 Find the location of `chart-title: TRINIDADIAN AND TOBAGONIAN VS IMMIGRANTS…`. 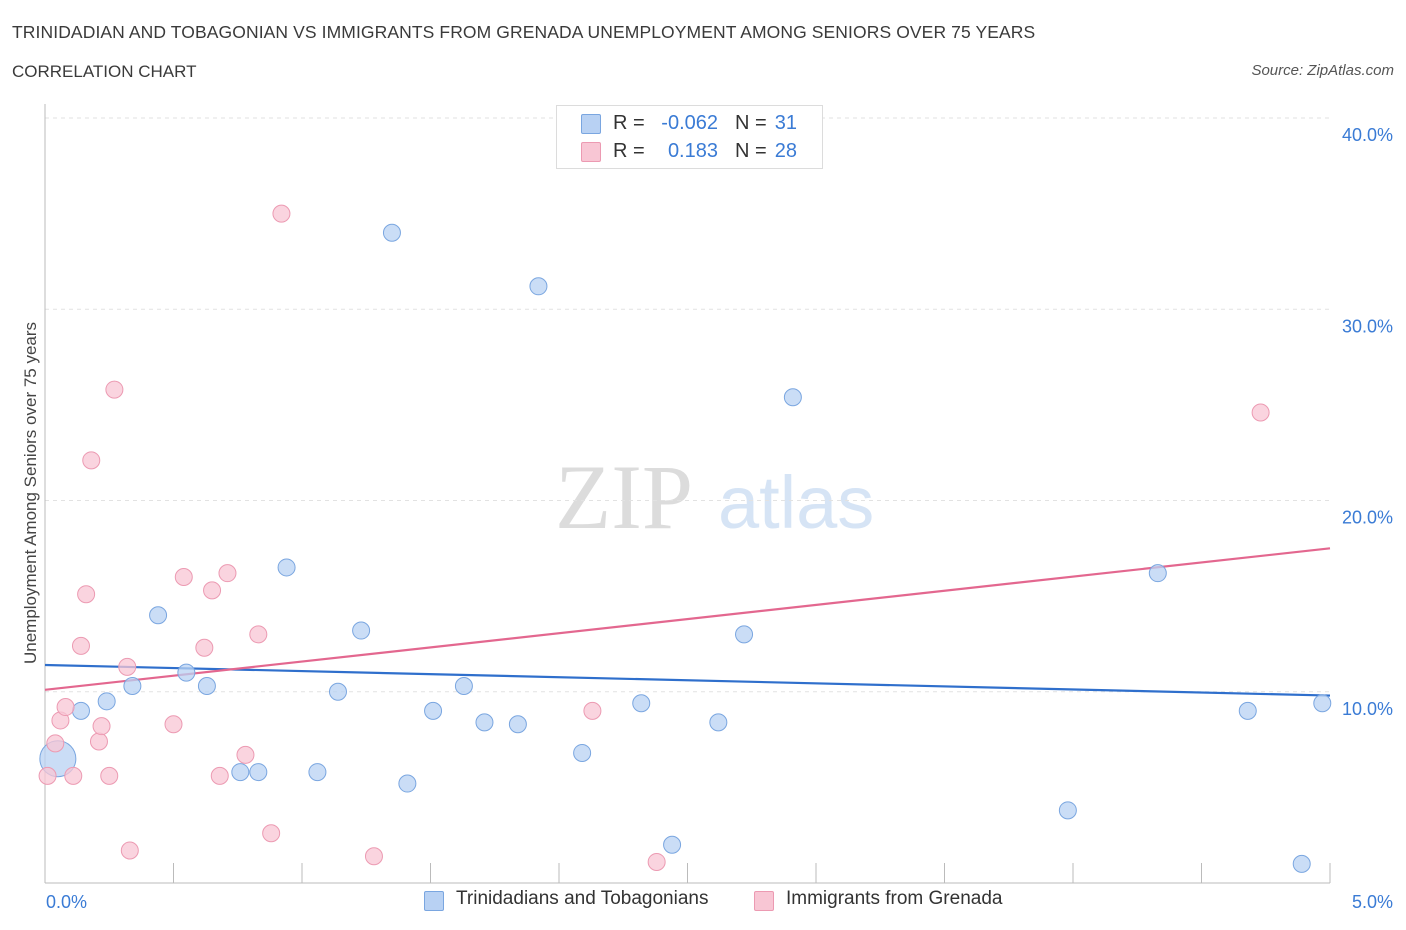

chart-title: TRINIDADIAN AND TOBAGONIAN VS IMMIGRANTS… is located at coordinates (524, 32).